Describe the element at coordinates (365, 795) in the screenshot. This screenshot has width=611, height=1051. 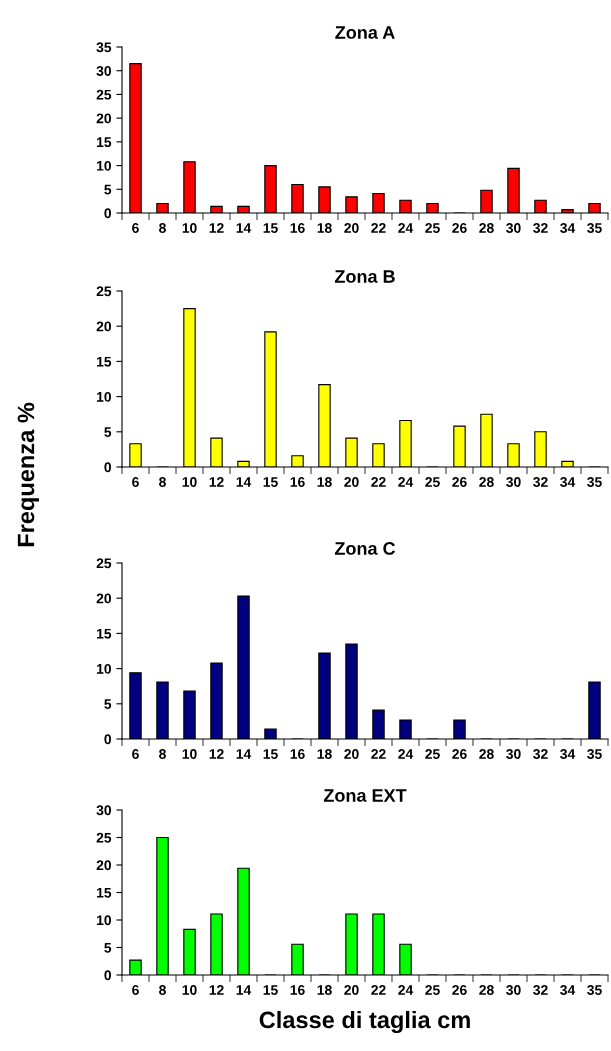
I see `chart-title: Zona EXT` at that location.